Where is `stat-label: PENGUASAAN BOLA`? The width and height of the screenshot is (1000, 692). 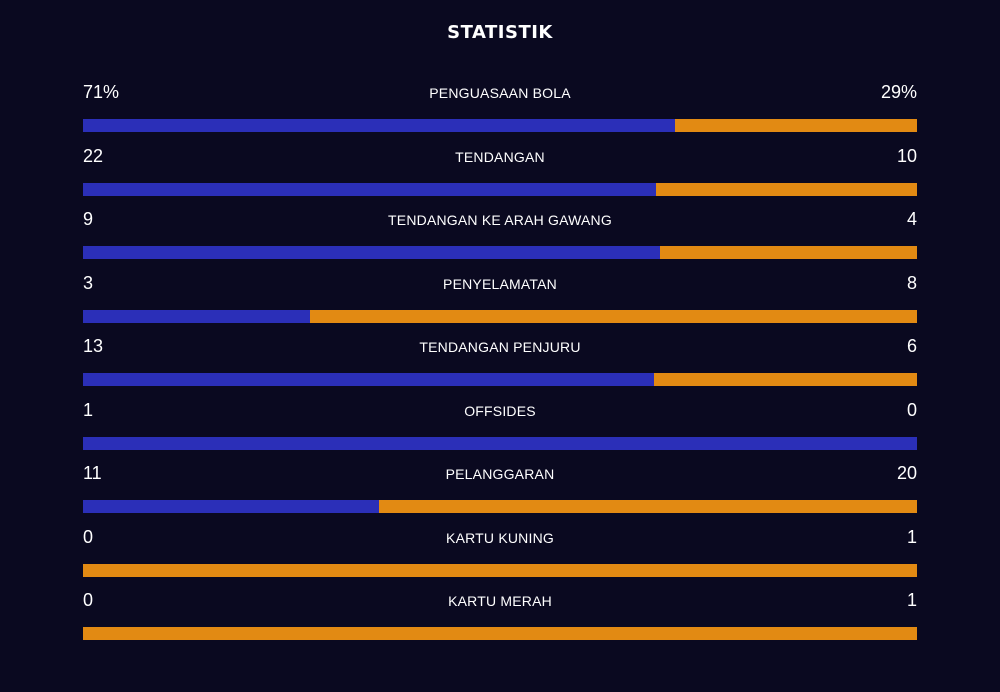 stat-label: PENGUASAAN BOLA is located at coordinates (500, 93).